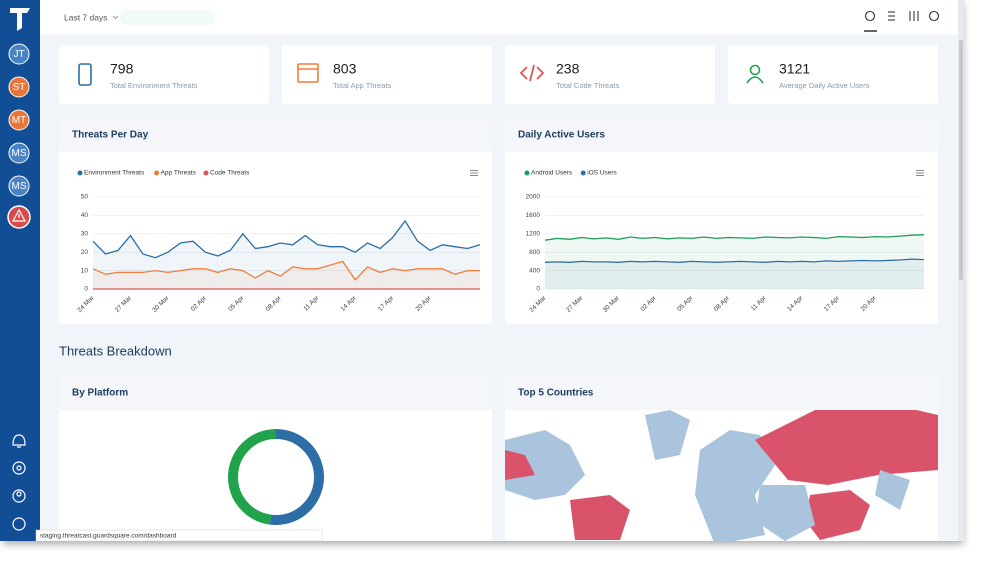  What do you see at coordinates (85, 252) in the screenshot?
I see `y-tick-label: 20` at bounding box center [85, 252].